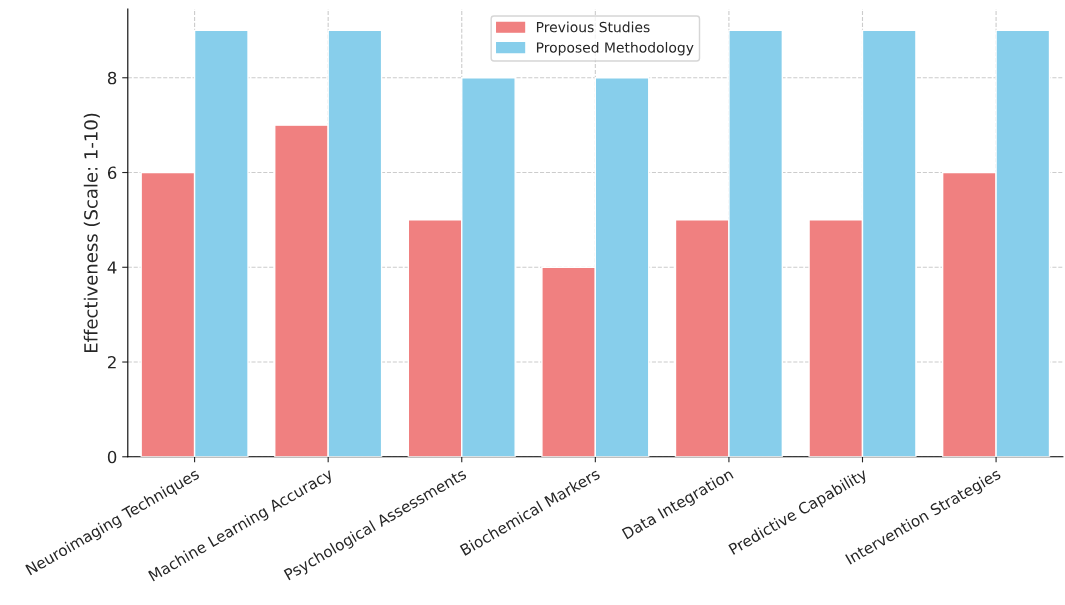  Describe the element at coordinates (112, 267) in the screenshot. I see `y-tick-label: 4` at that location.